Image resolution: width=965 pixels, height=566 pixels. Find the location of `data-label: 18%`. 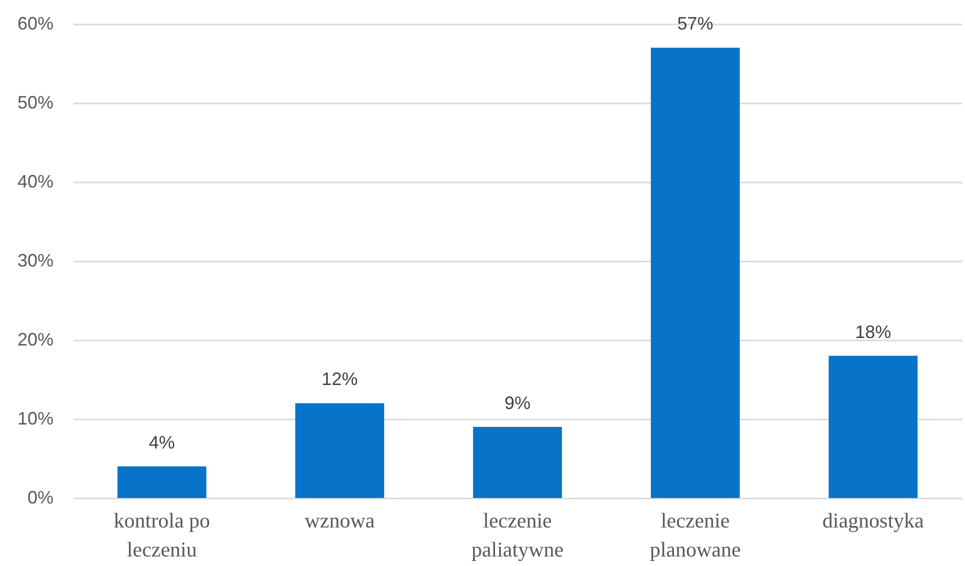

data-label: 18% is located at coordinates (873, 332).